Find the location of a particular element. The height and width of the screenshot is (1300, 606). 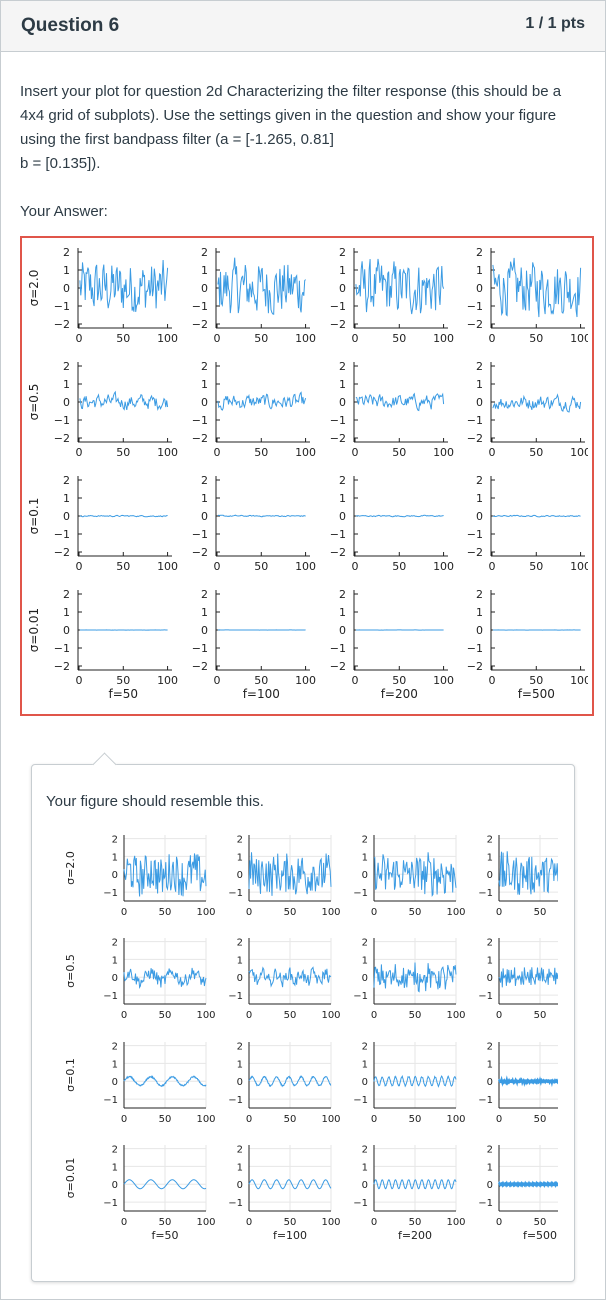

your-answer-label: Your Answer: is located at coordinates (64, 211).